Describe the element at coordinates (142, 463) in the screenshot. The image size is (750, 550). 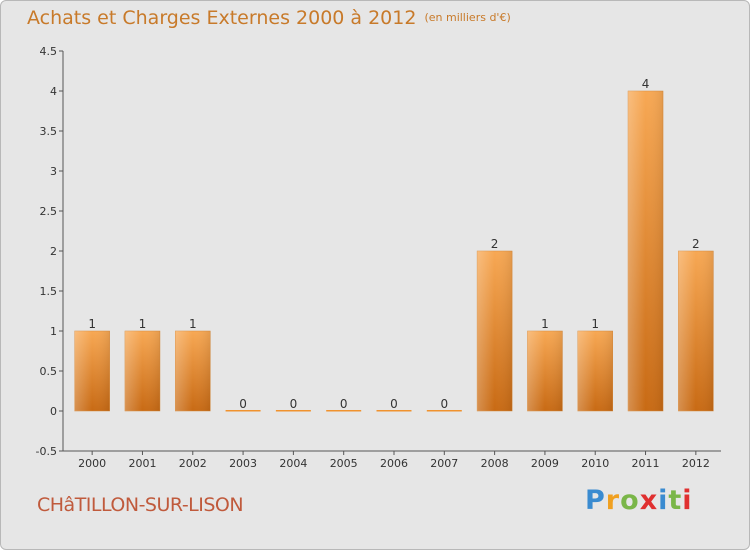
I see `x-tick-label: 2001` at that location.